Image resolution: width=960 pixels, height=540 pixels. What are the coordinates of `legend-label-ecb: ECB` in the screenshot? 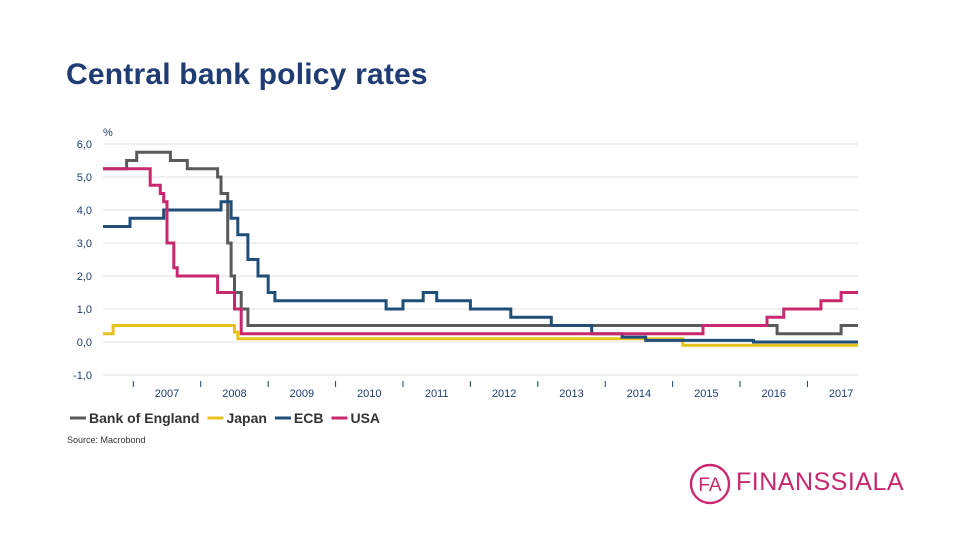 It's located at (309, 418).